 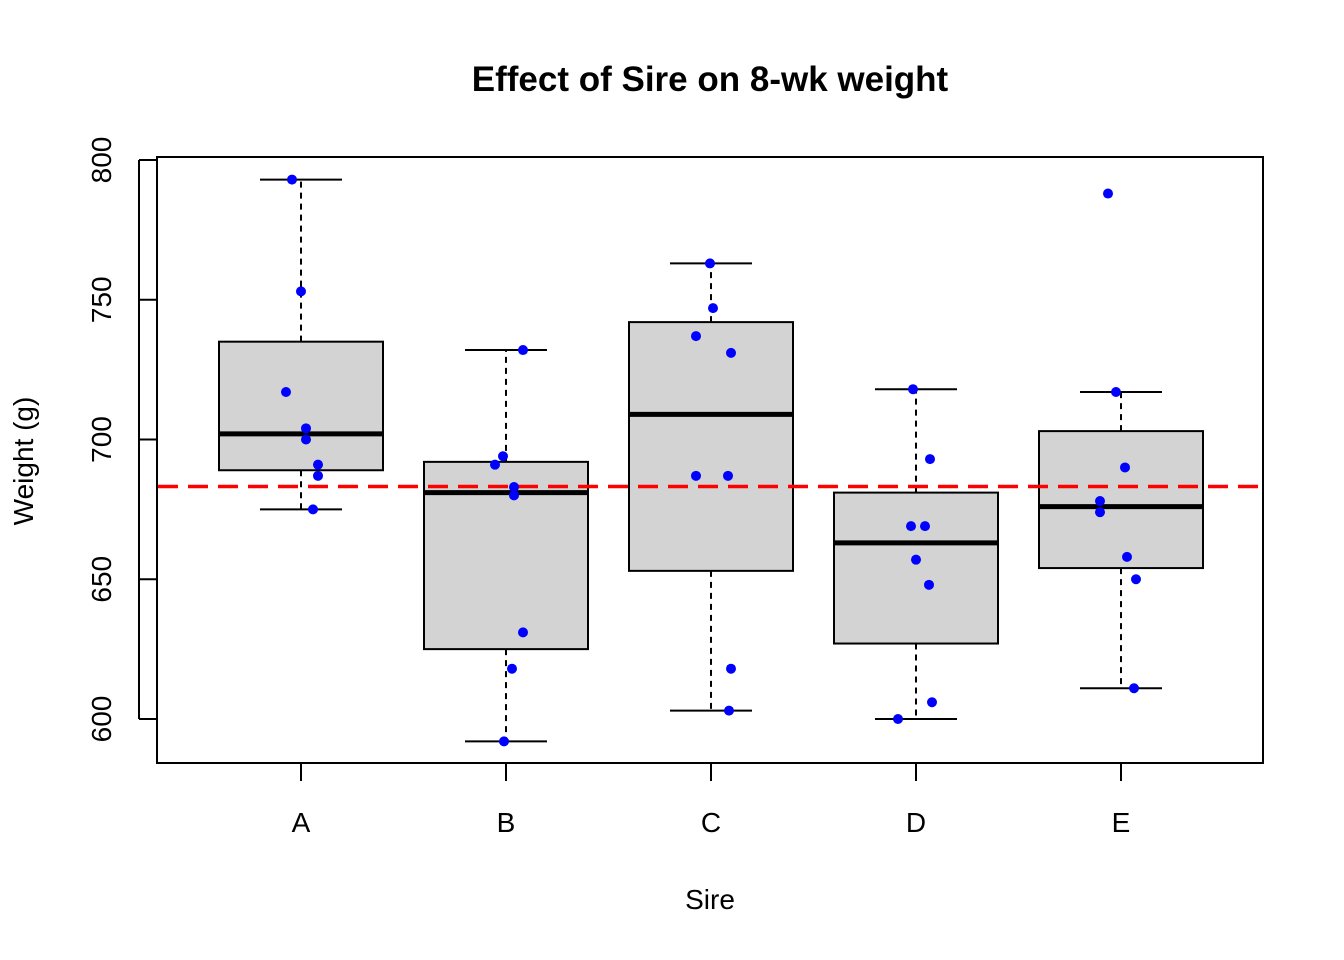 What do you see at coordinates (916, 822) in the screenshot?
I see `x-tick-label: D` at bounding box center [916, 822].